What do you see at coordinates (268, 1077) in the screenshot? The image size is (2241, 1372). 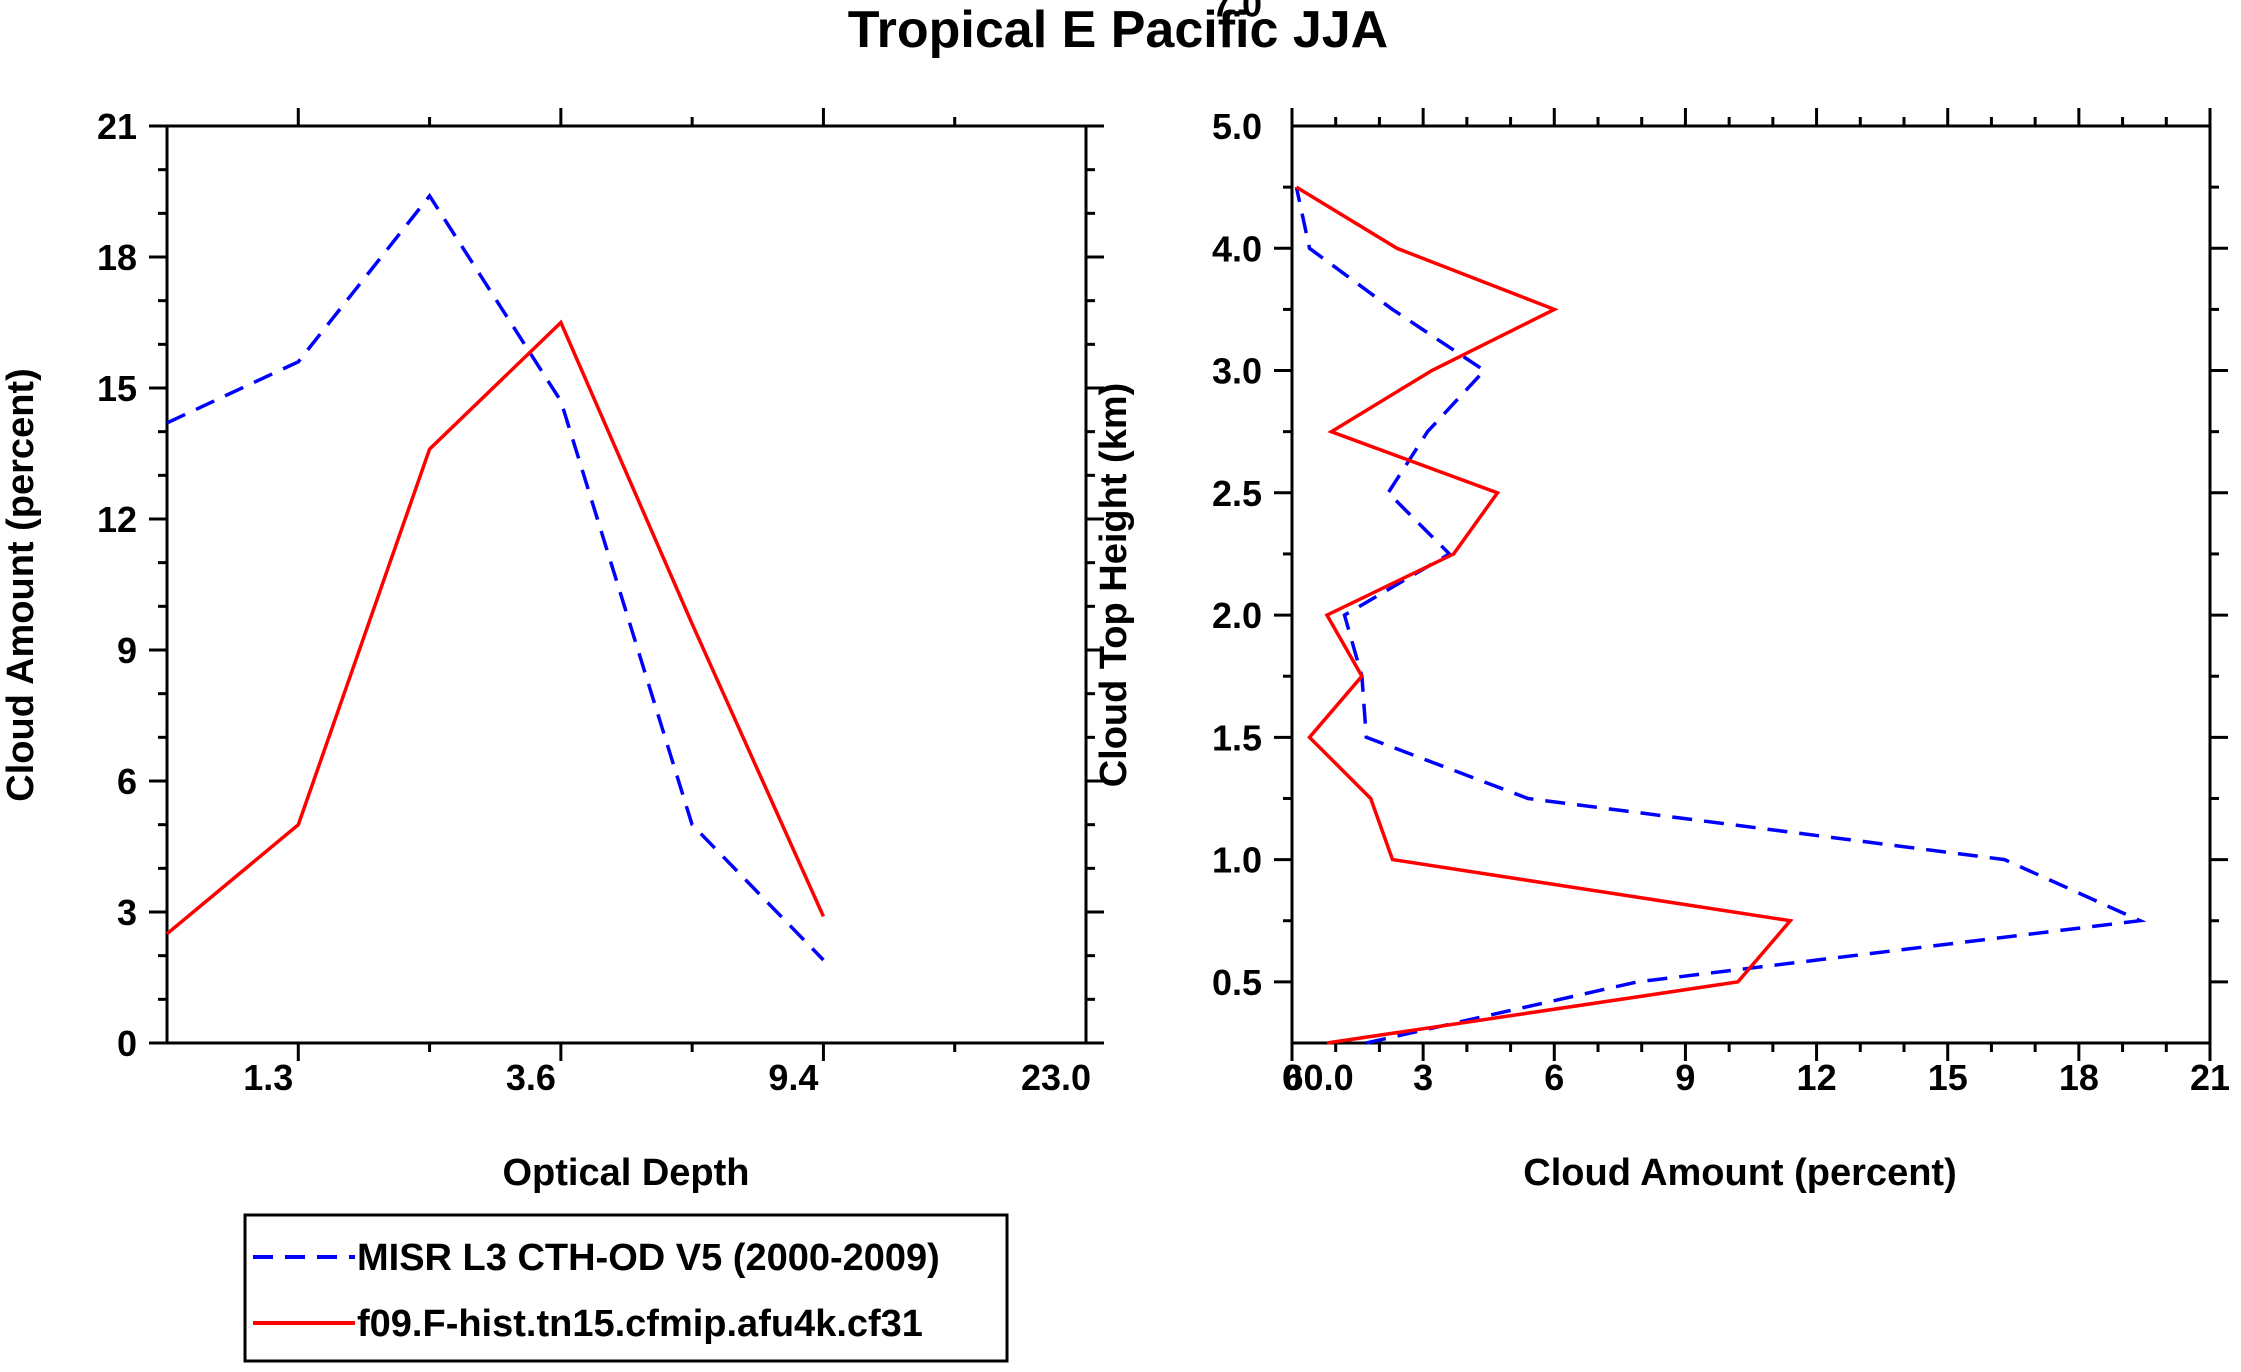 I see `left-x-tick-label: 1.3` at bounding box center [268, 1077].